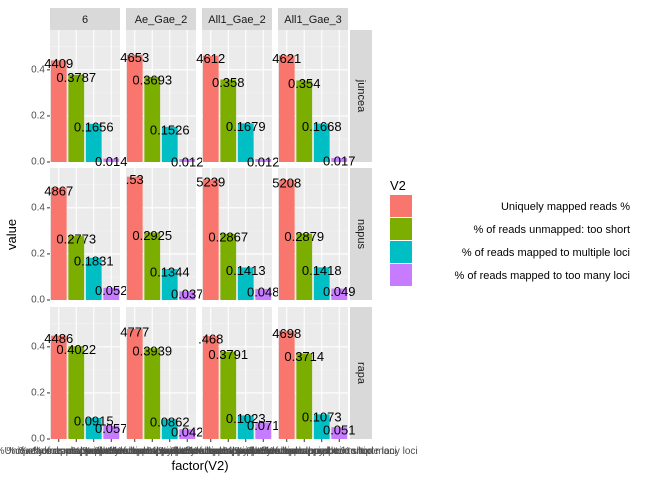 This screenshot has width=672, height=480. What do you see at coordinates (152, 79) in the screenshot?
I see `data-label: 0.3693` at bounding box center [152, 79].